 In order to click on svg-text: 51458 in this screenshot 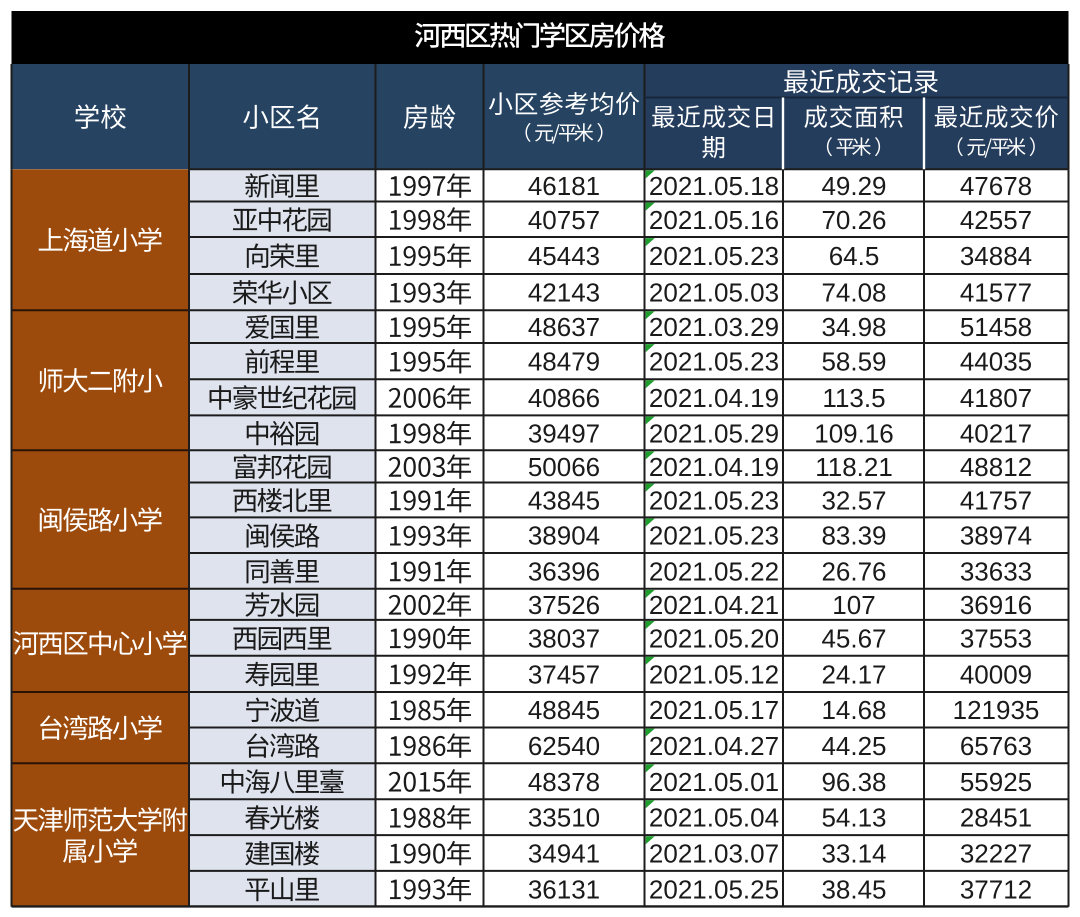, I will do `click(996, 327)`.